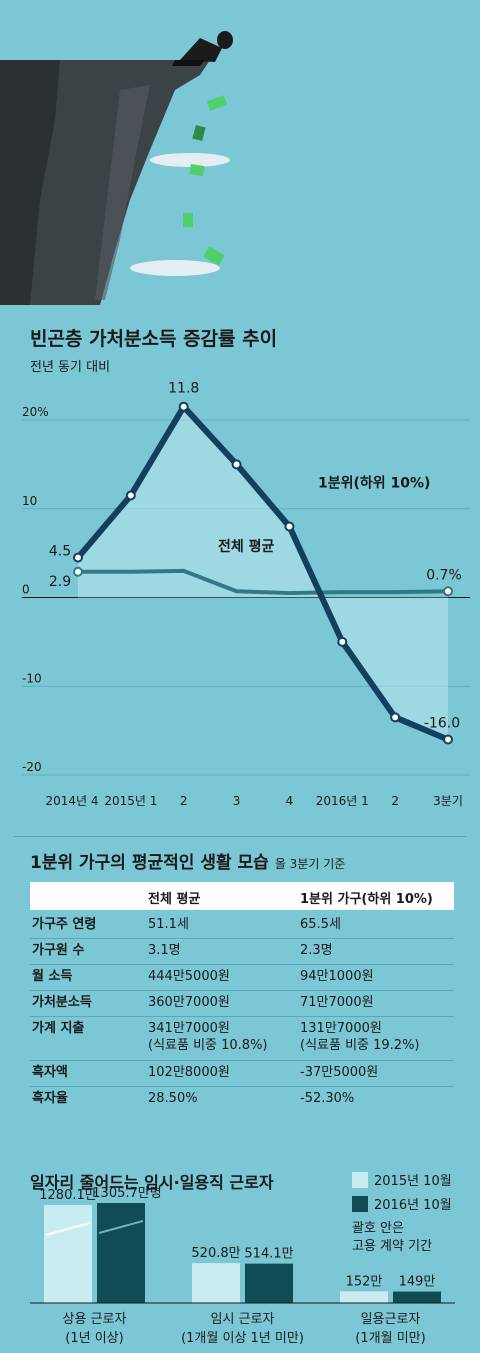  I want to click on row-value-bottom: -52.30%, so click(327, 1098).